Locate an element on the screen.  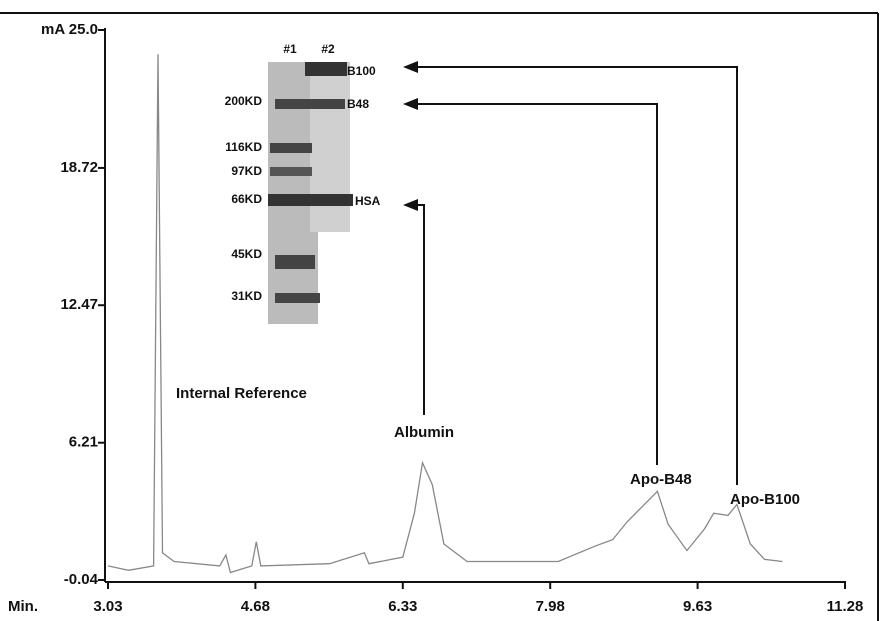
marker-label: 200KD is located at coordinates (244, 101).